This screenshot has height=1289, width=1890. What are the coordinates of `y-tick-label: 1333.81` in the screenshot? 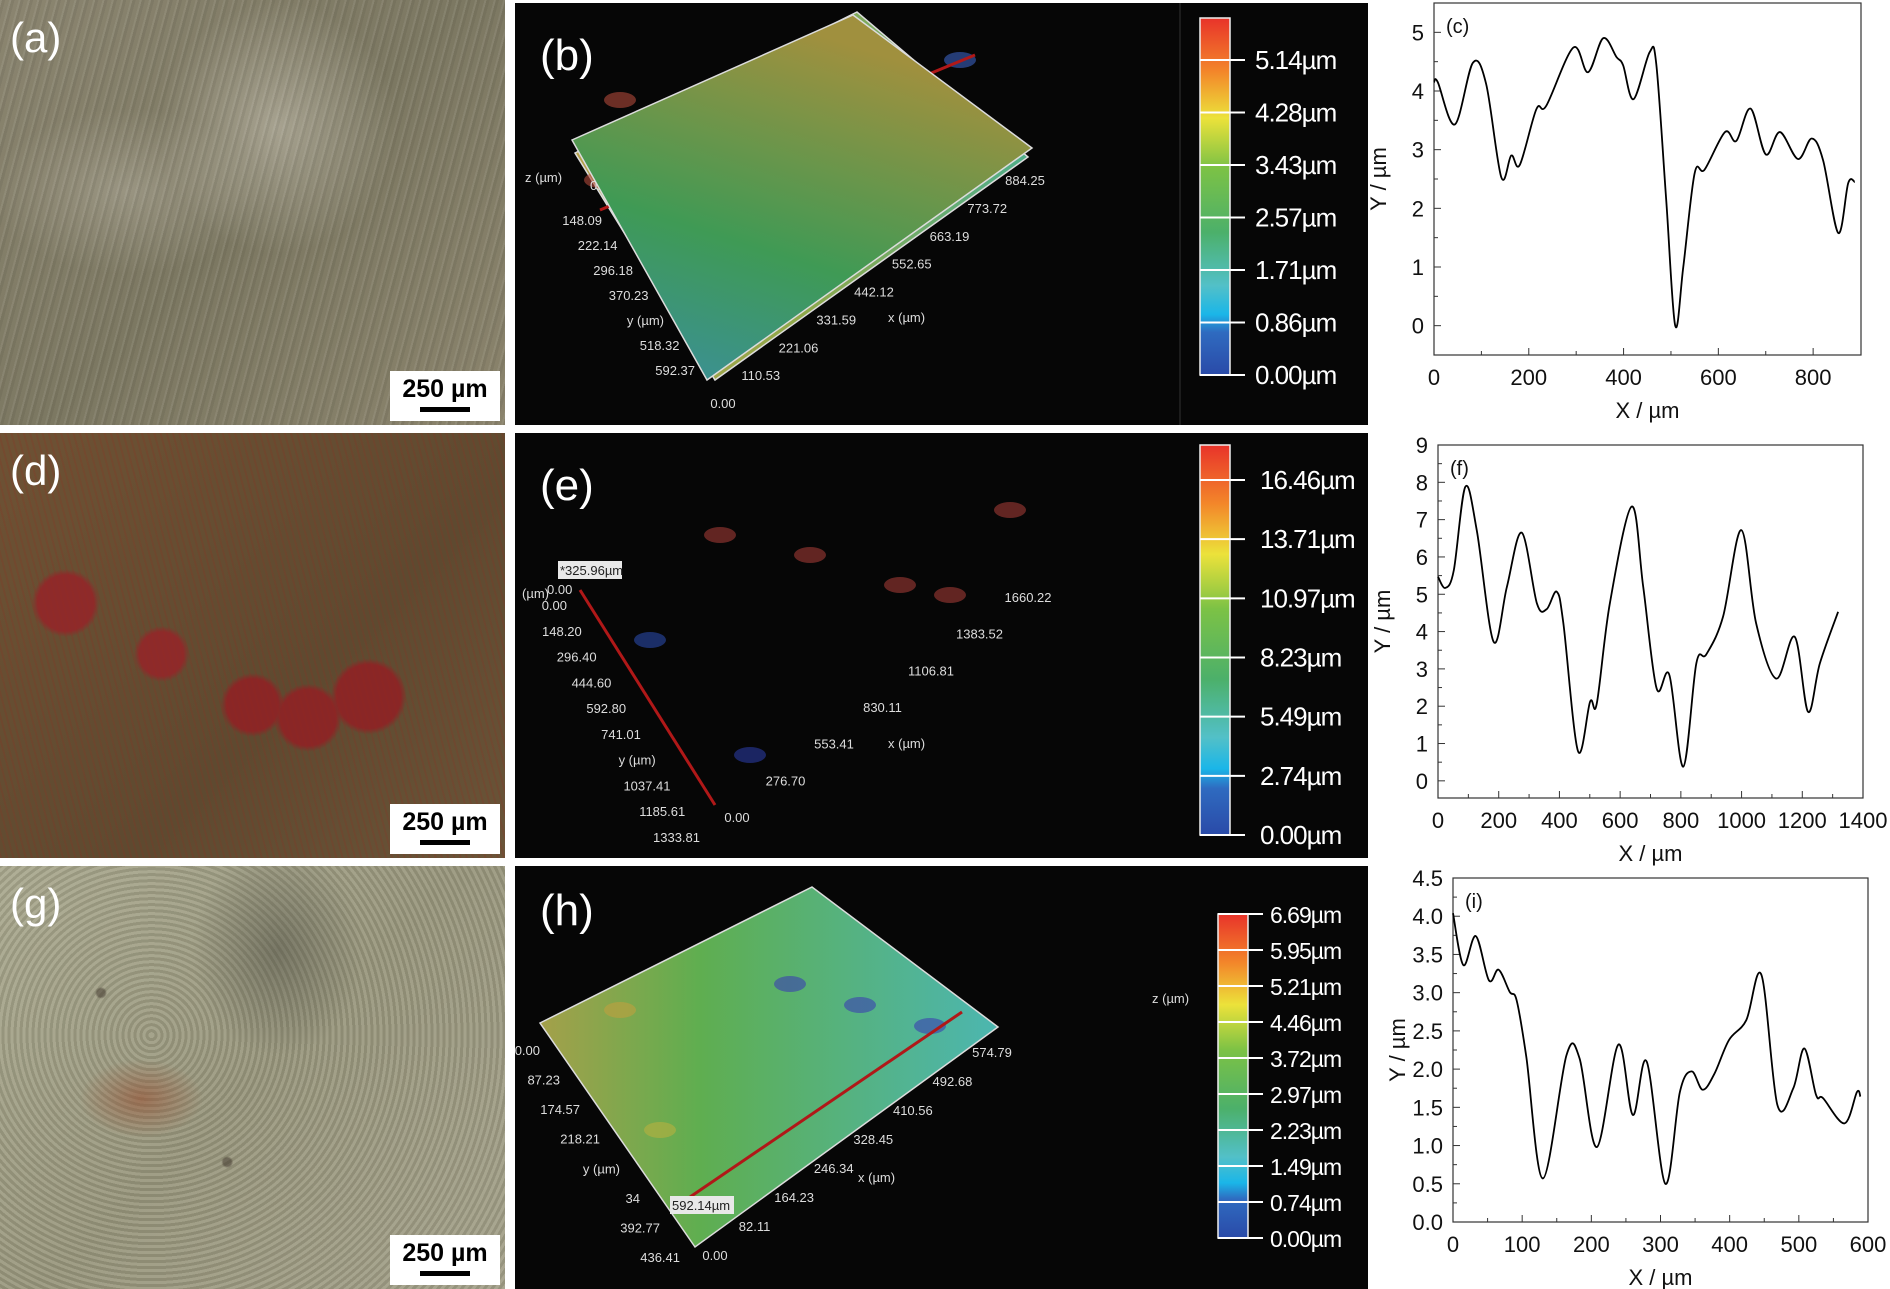 It's located at (676, 837).